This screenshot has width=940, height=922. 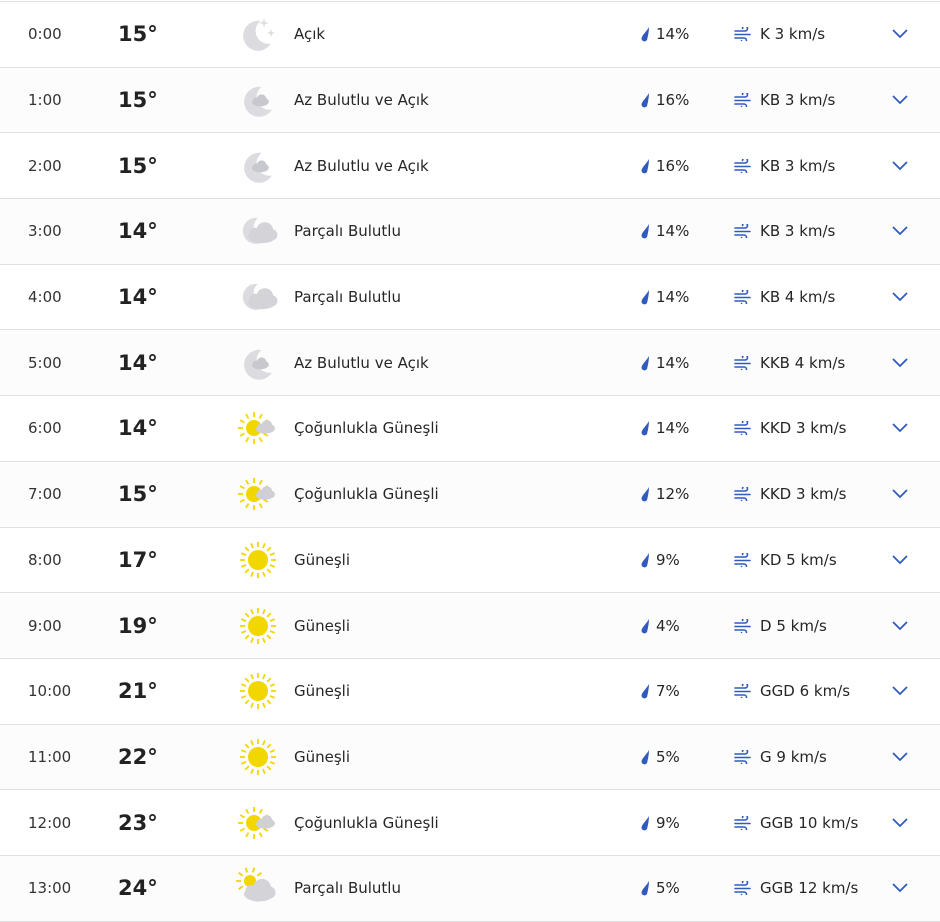 I want to click on precipitation: 9%, so click(x=660, y=560).